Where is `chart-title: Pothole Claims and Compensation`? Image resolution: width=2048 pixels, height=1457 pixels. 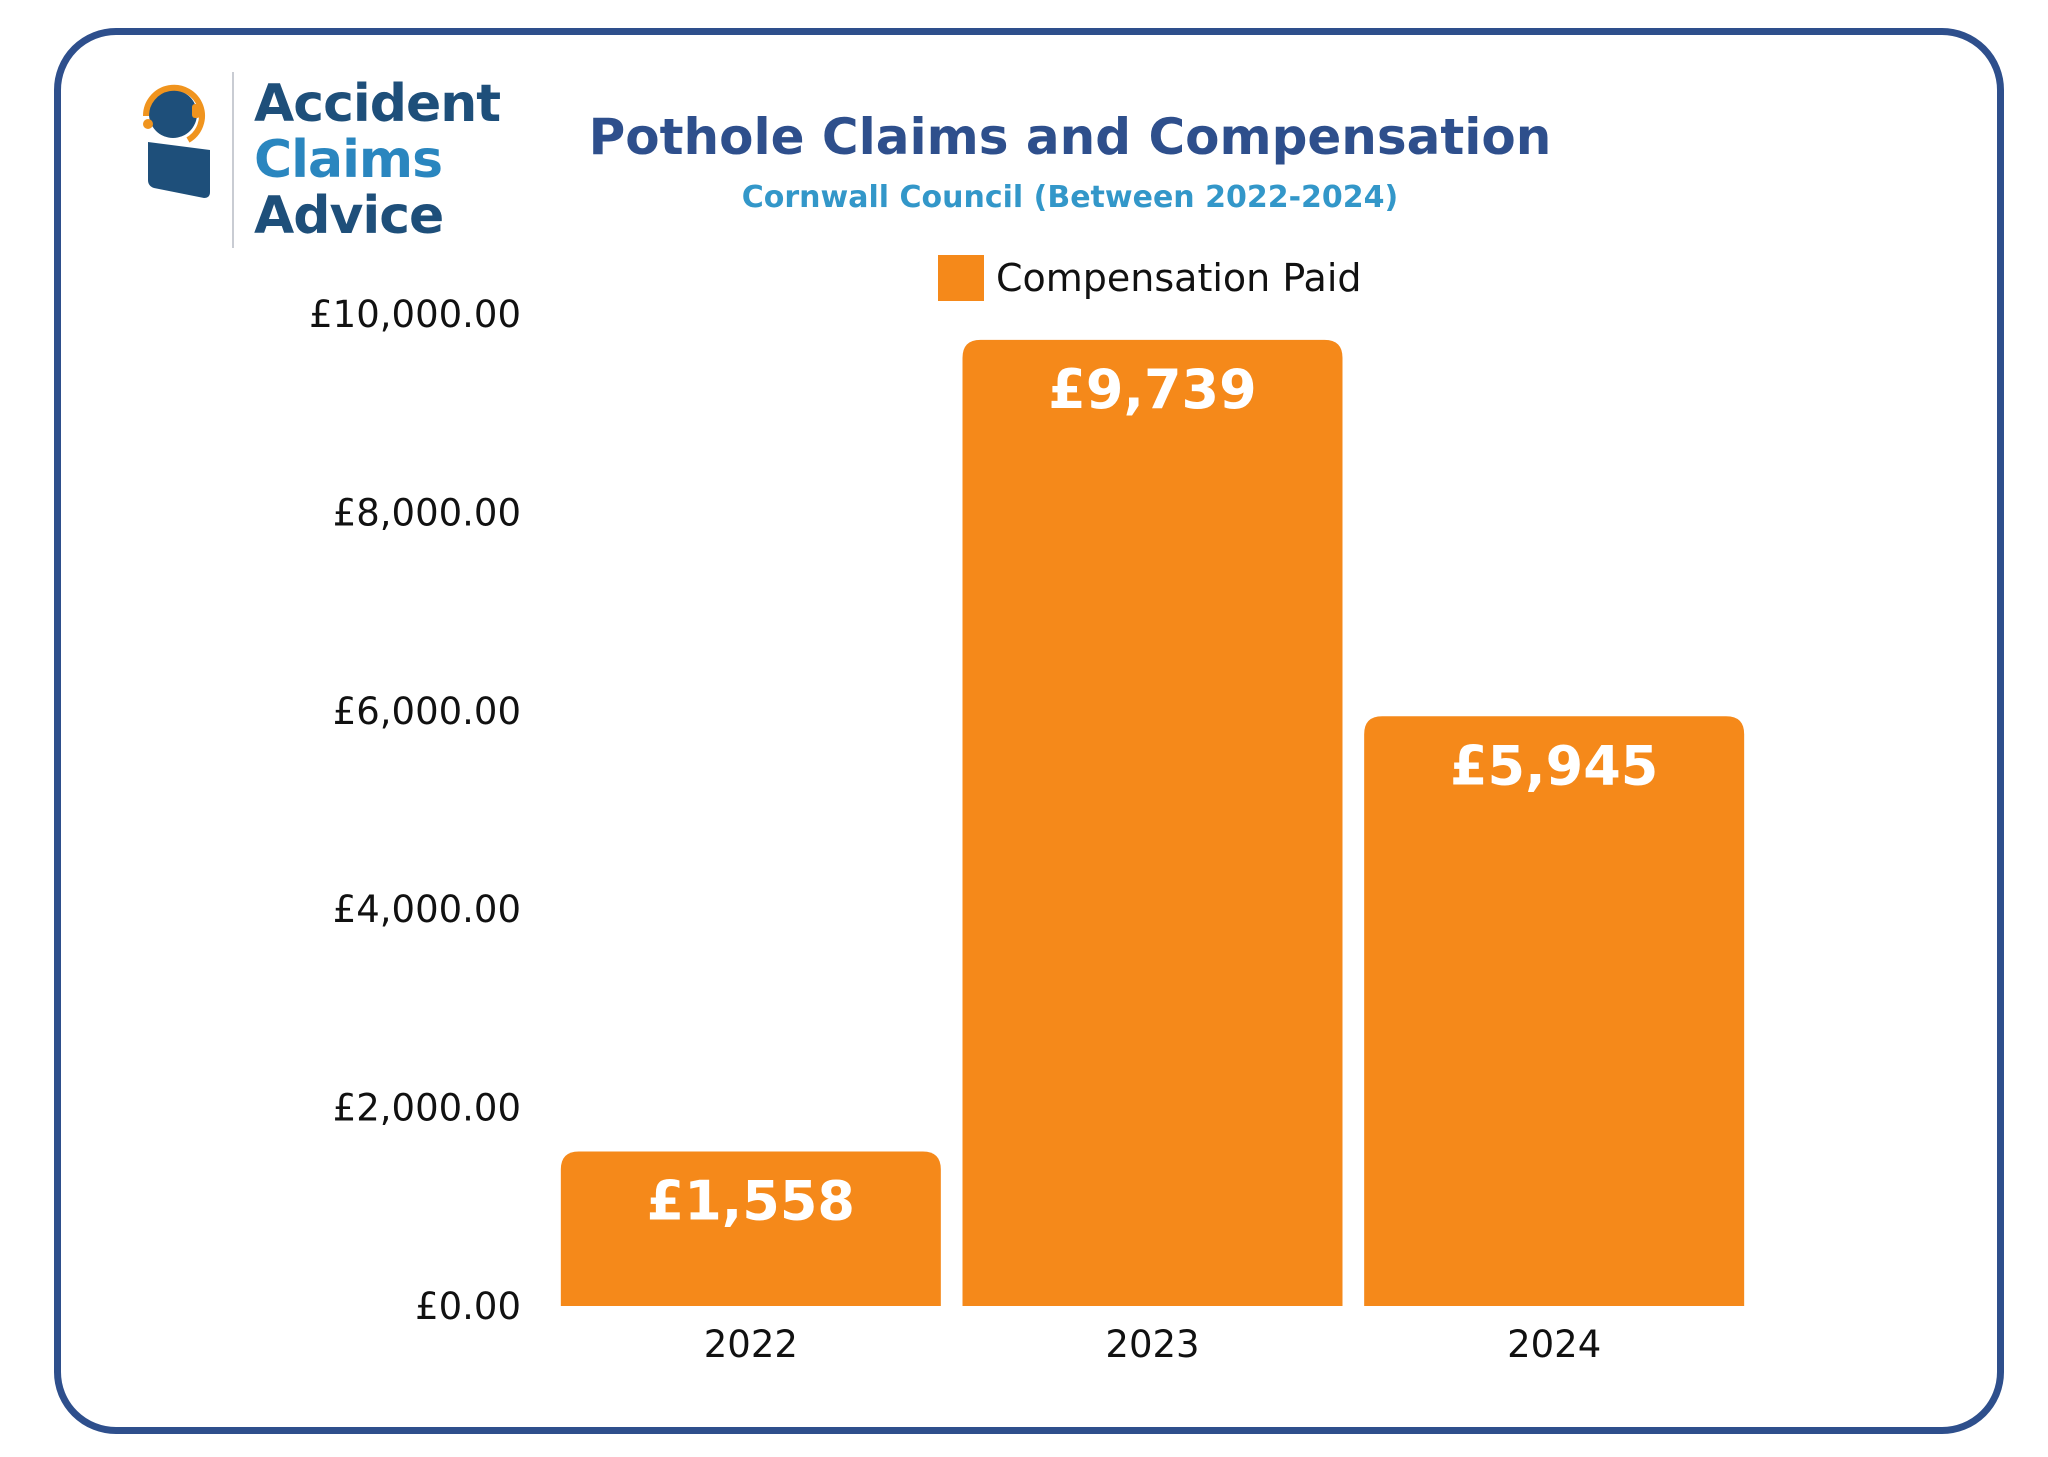 chart-title: Pothole Claims and Compensation is located at coordinates (1070, 137).